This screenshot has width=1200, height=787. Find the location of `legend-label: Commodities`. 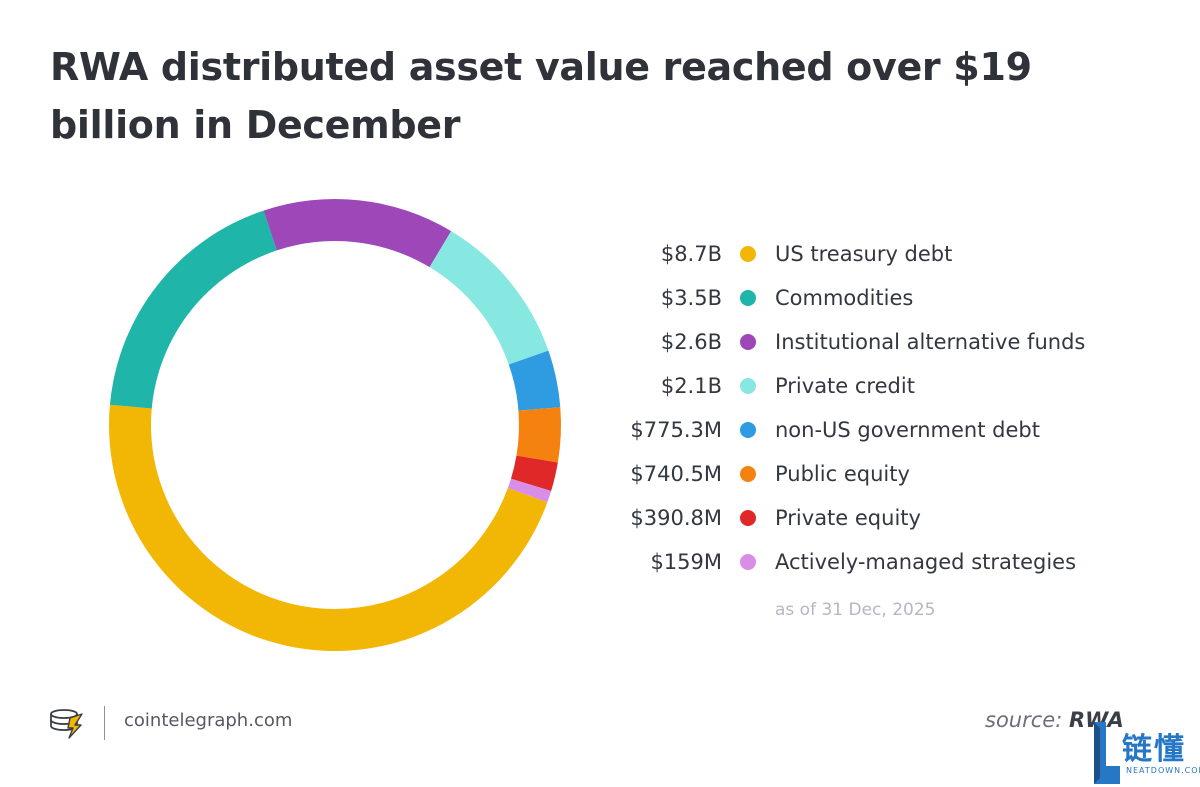

legend-label: Commodities is located at coordinates (844, 298).